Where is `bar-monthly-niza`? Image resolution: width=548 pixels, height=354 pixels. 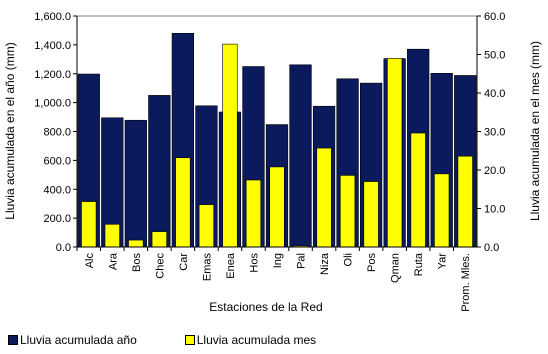
bar-monthly-niza is located at coordinates (324, 197).